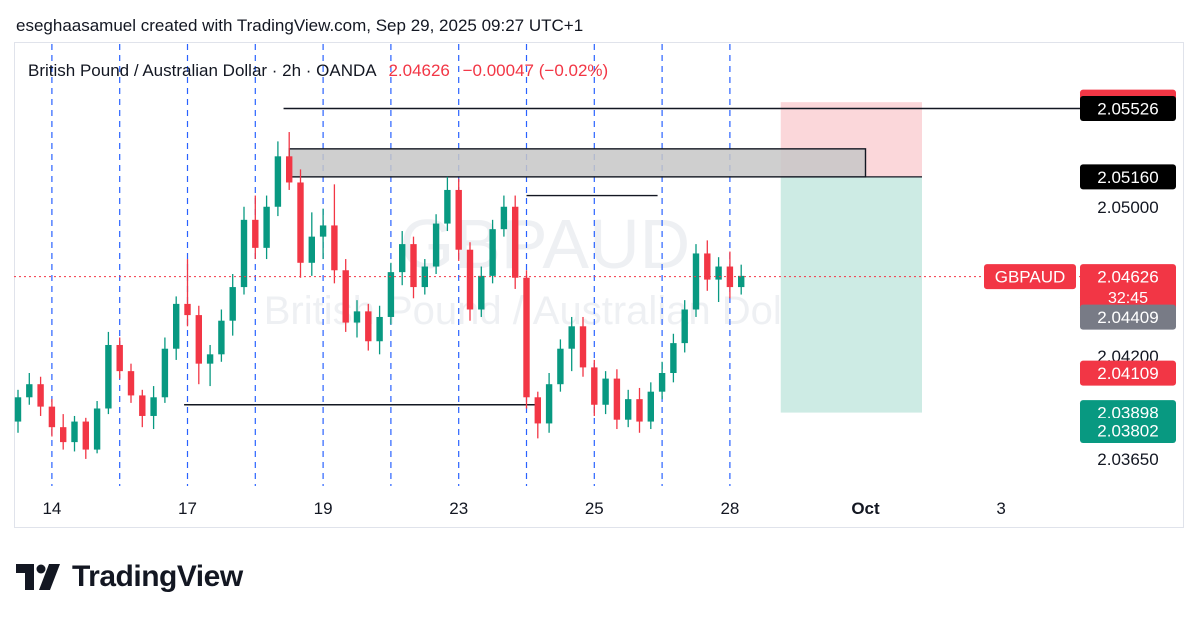 The height and width of the screenshot is (622, 1200). I want to click on price-label-text: 2.05526, so click(1127, 109).